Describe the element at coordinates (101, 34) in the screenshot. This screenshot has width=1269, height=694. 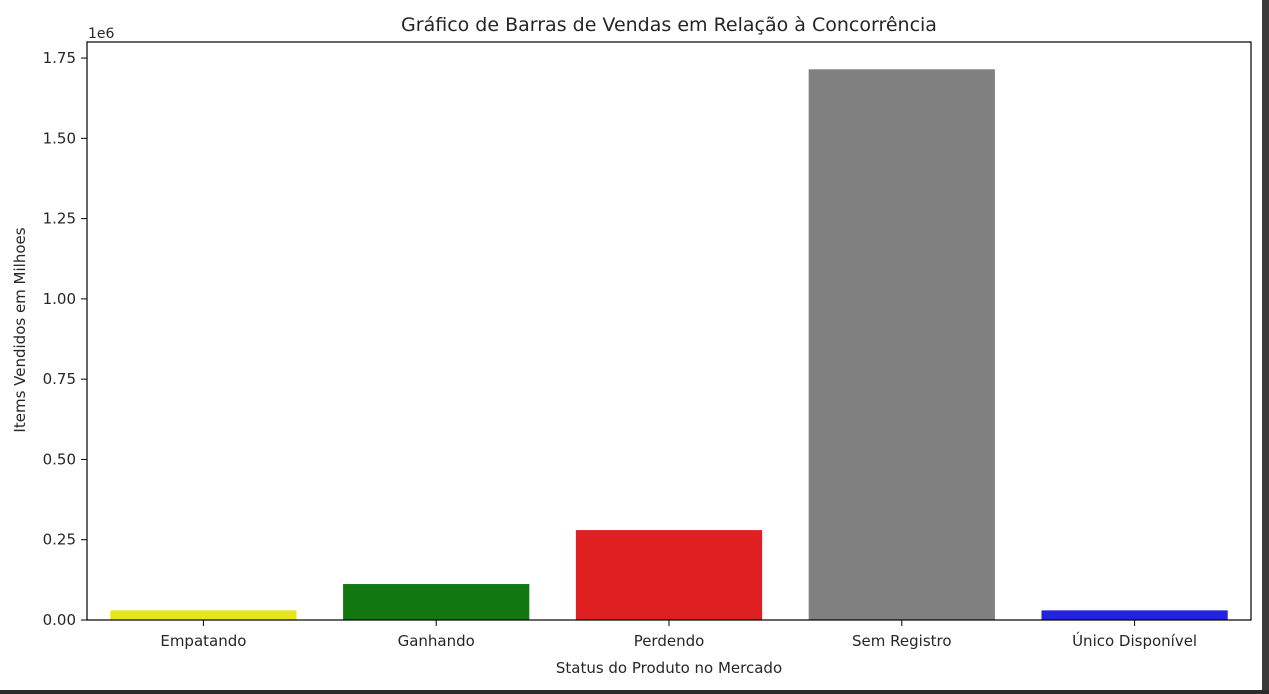
I see `y-offset-label: 1e6` at that location.